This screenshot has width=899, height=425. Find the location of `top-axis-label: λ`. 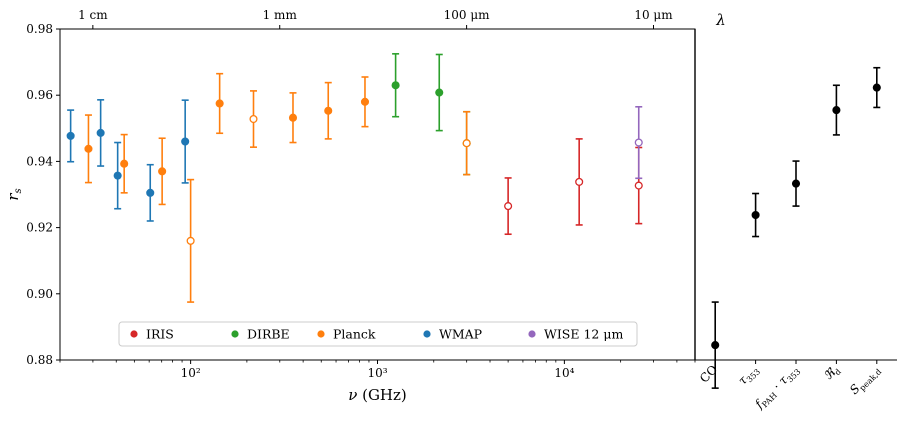

top-axis-label: λ is located at coordinates (720, 20).